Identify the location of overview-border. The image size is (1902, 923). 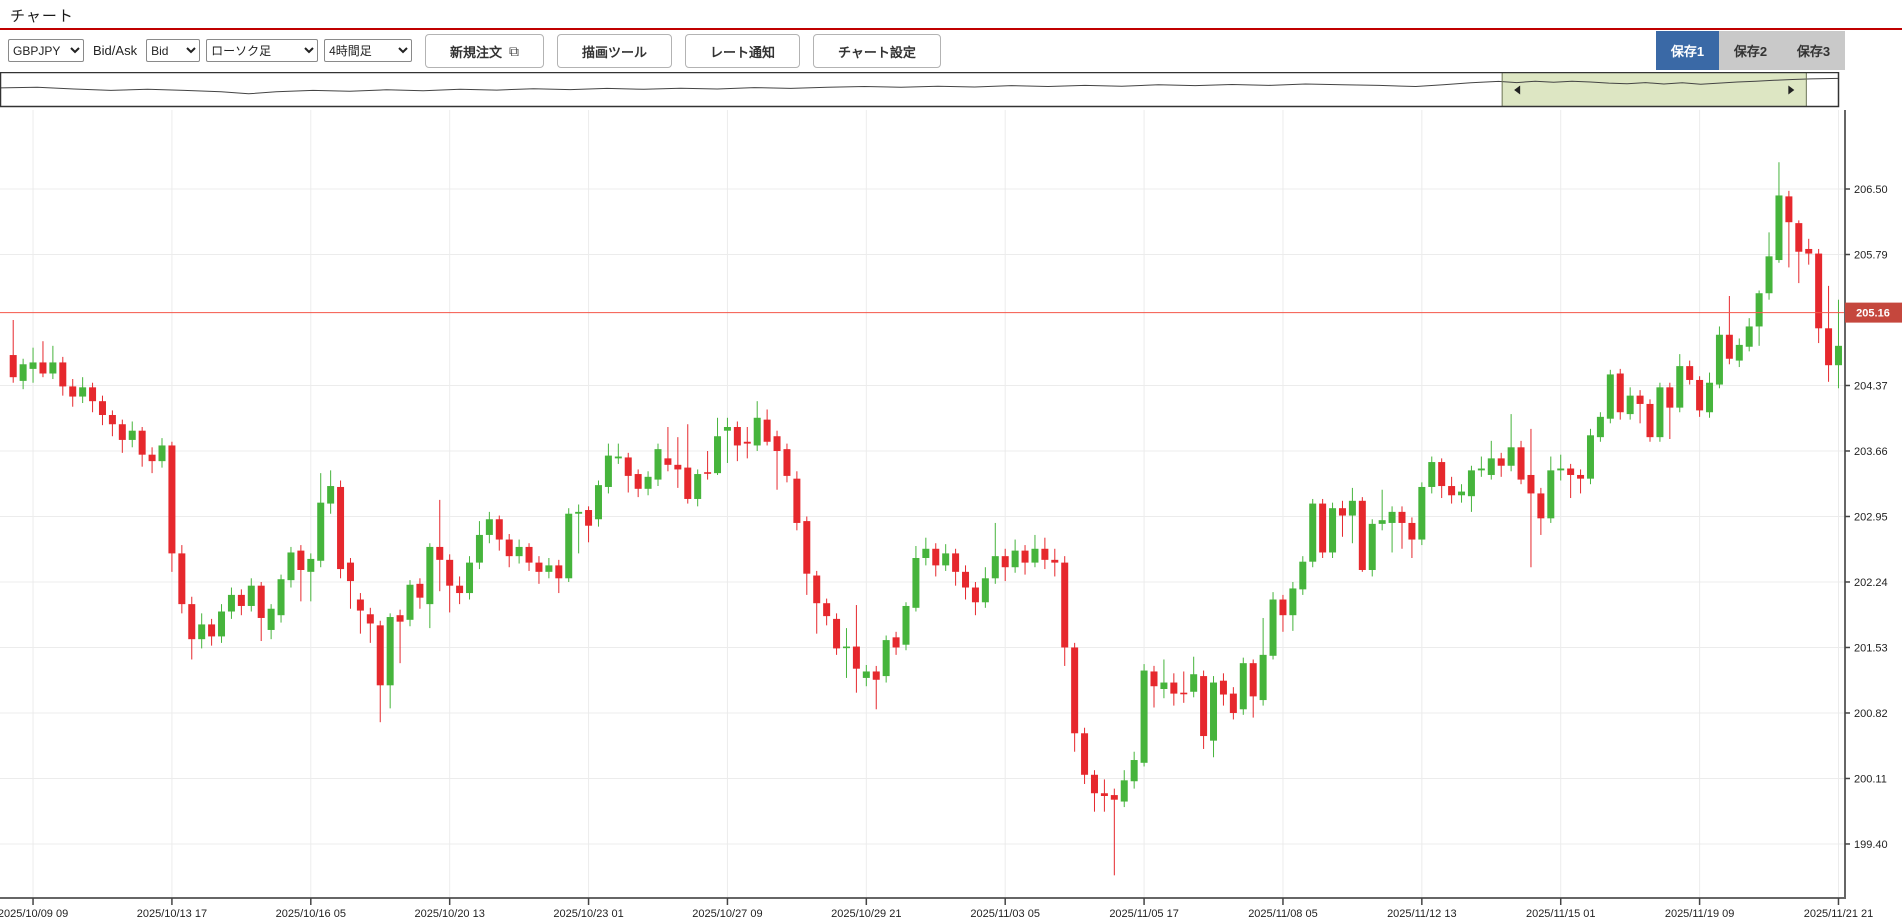
(920, 89).